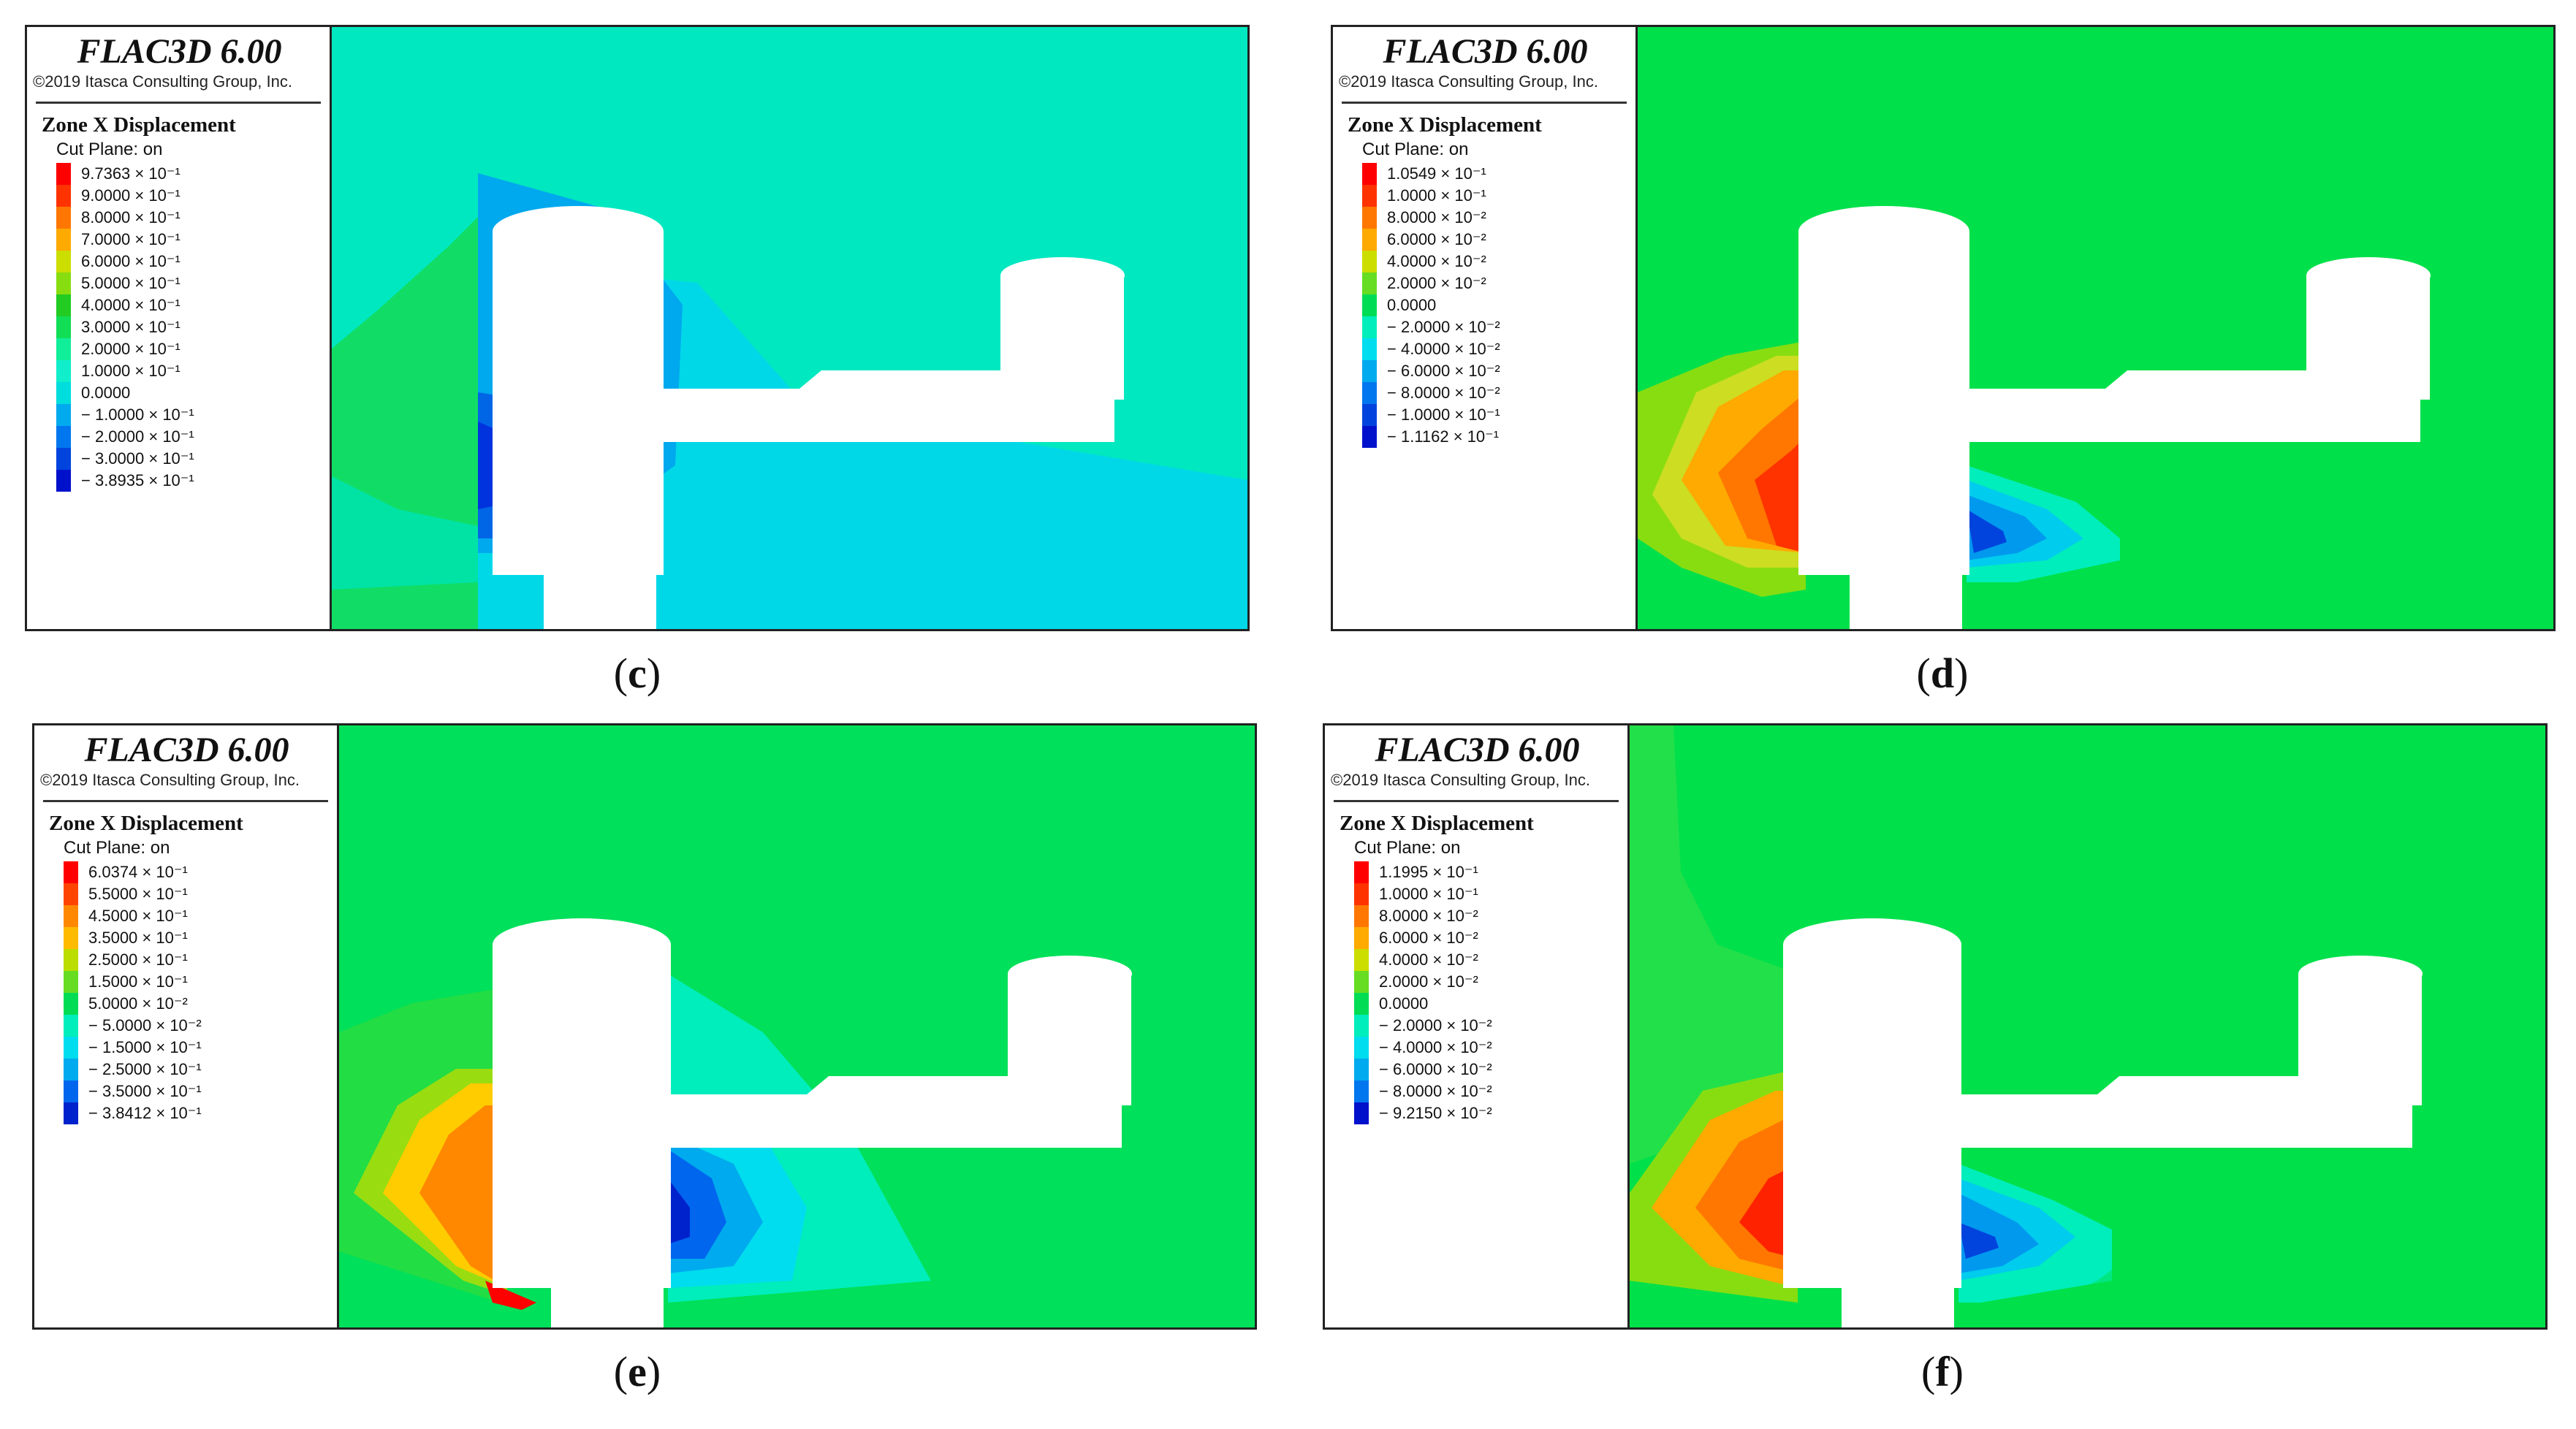 The width and height of the screenshot is (2576, 1429). What do you see at coordinates (1444, 371) in the screenshot?
I see `legend-label: − 6.0000 × 10⁻²` at bounding box center [1444, 371].